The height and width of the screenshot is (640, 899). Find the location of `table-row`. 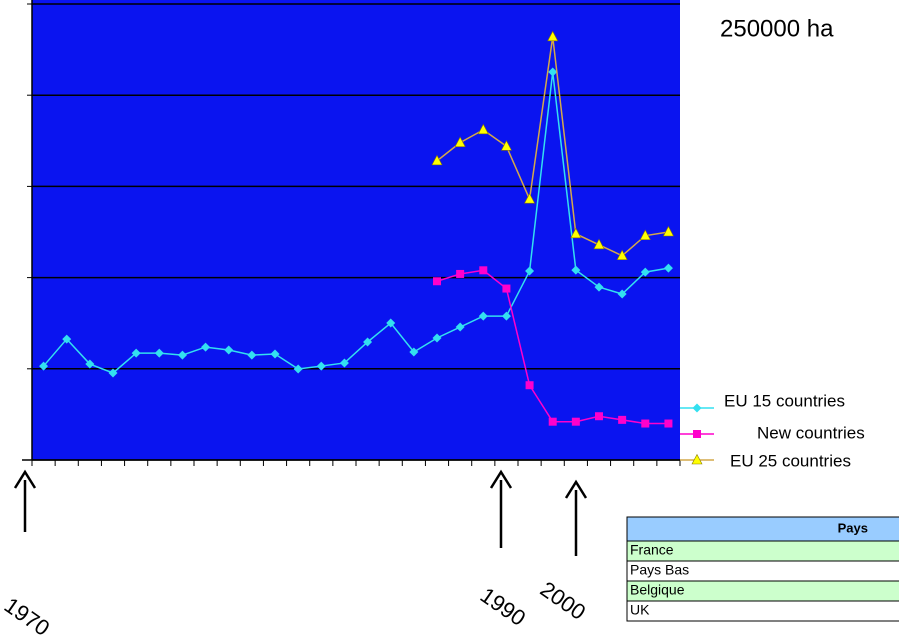

table-row is located at coordinates (762, 611).